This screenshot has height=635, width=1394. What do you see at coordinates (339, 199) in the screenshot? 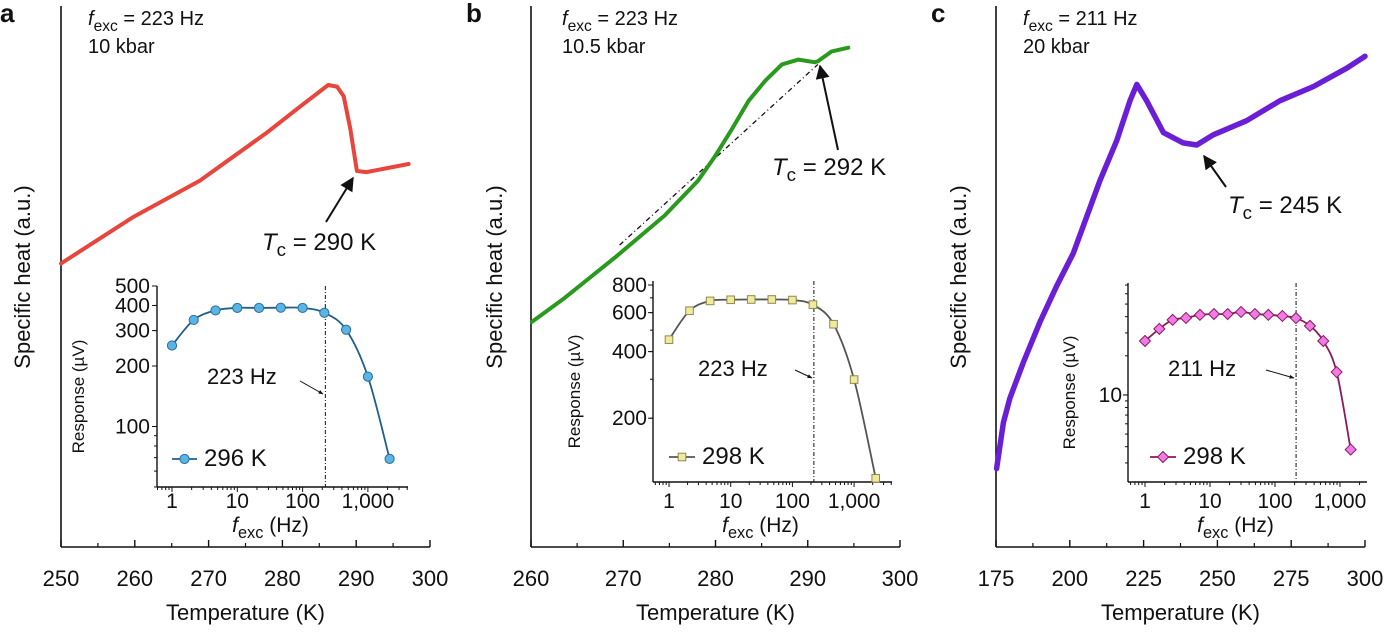
I see `tc-arrow` at bounding box center [339, 199].